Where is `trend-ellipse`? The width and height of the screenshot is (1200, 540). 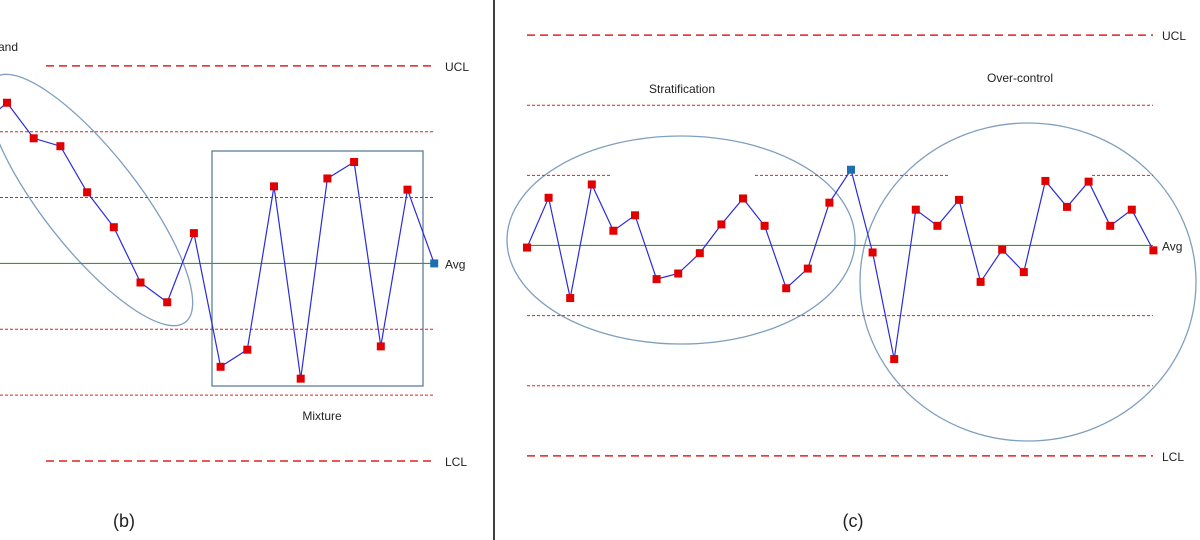 trend-ellipse is located at coordinates (97, 200).